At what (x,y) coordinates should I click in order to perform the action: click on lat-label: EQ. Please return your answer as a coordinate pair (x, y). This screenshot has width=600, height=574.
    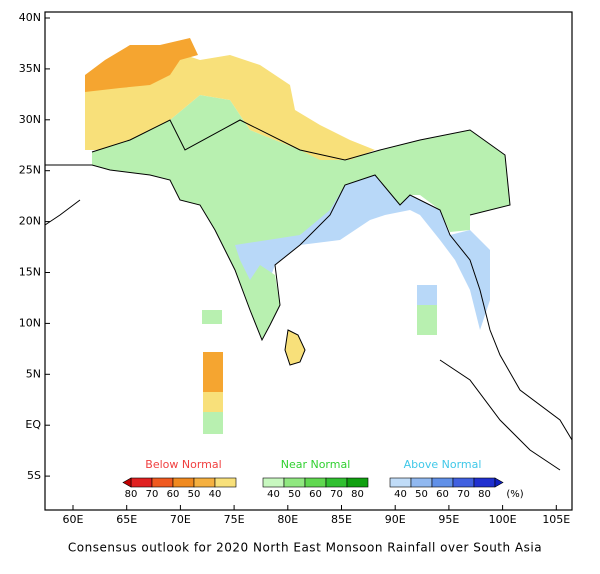
    Looking at the image, I should click on (33, 424).